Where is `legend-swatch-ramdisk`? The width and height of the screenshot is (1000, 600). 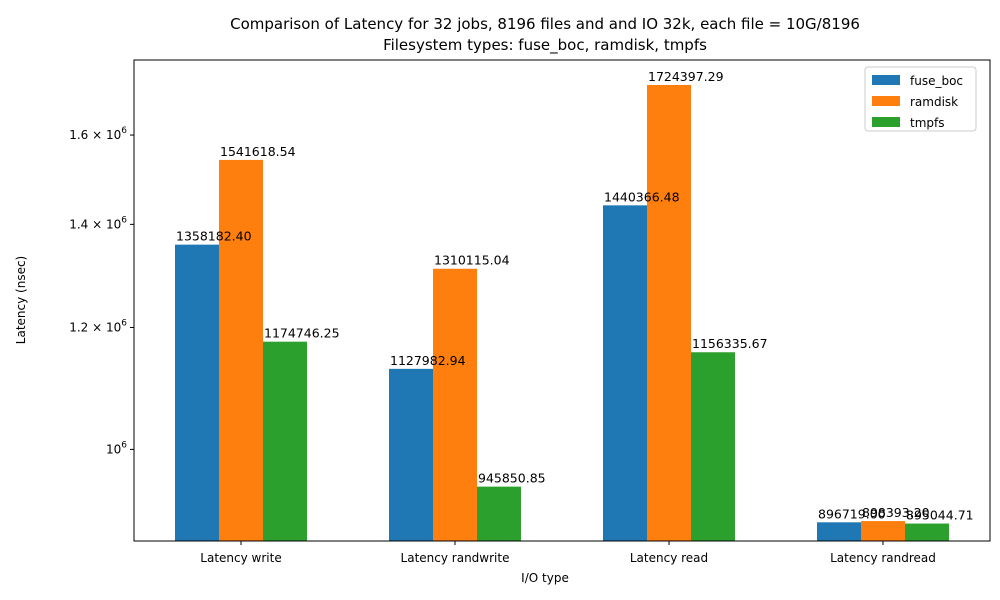 legend-swatch-ramdisk is located at coordinates (886, 101).